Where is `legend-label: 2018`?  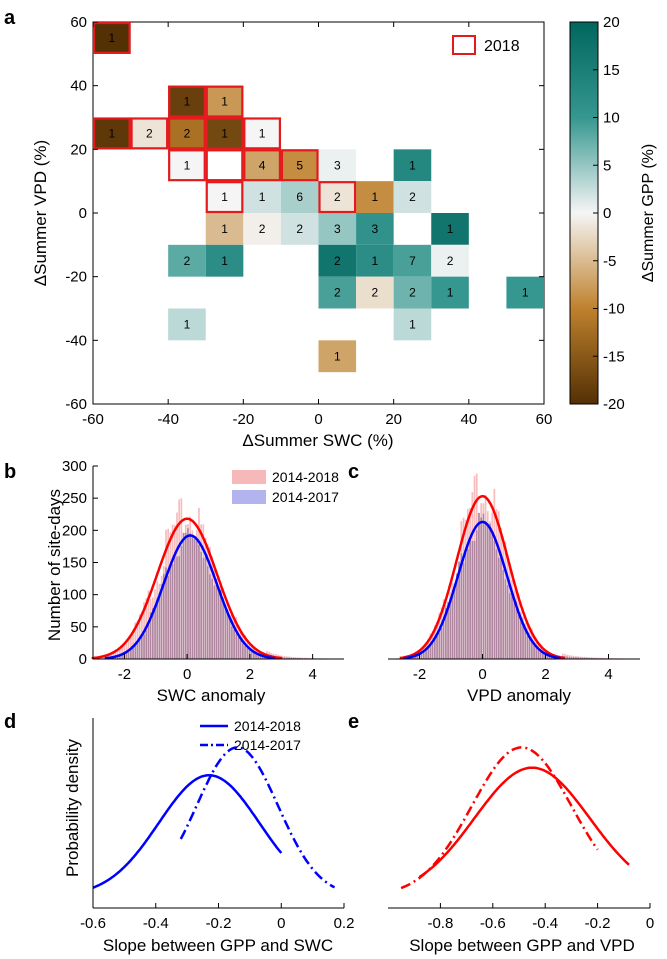
legend-label: 2018 is located at coordinates (502, 46).